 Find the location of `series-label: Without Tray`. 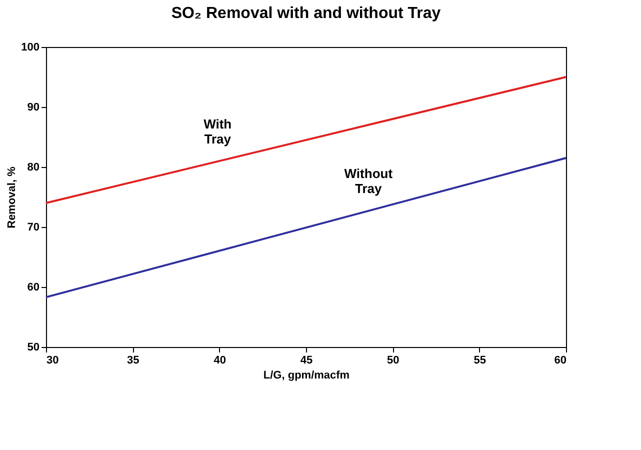

series-label: Without Tray is located at coordinates (369, 181).